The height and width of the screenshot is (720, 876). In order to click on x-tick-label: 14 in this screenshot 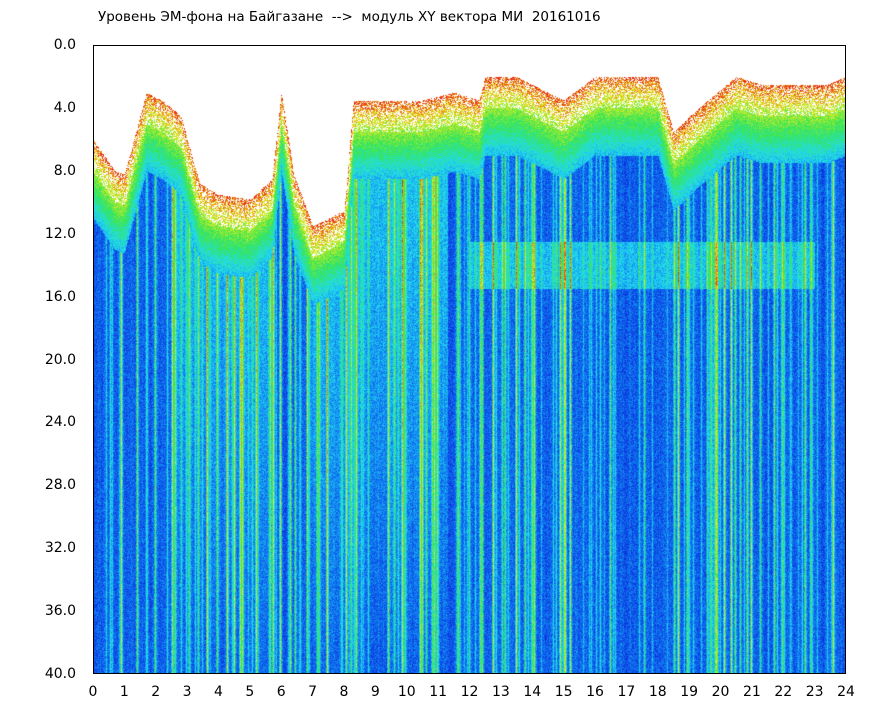, I will do `click(532, 692)`.